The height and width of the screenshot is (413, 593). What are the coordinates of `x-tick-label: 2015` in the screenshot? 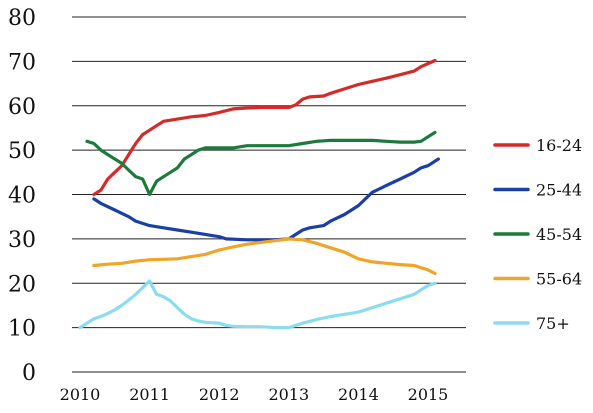 It's located at (428, 394).